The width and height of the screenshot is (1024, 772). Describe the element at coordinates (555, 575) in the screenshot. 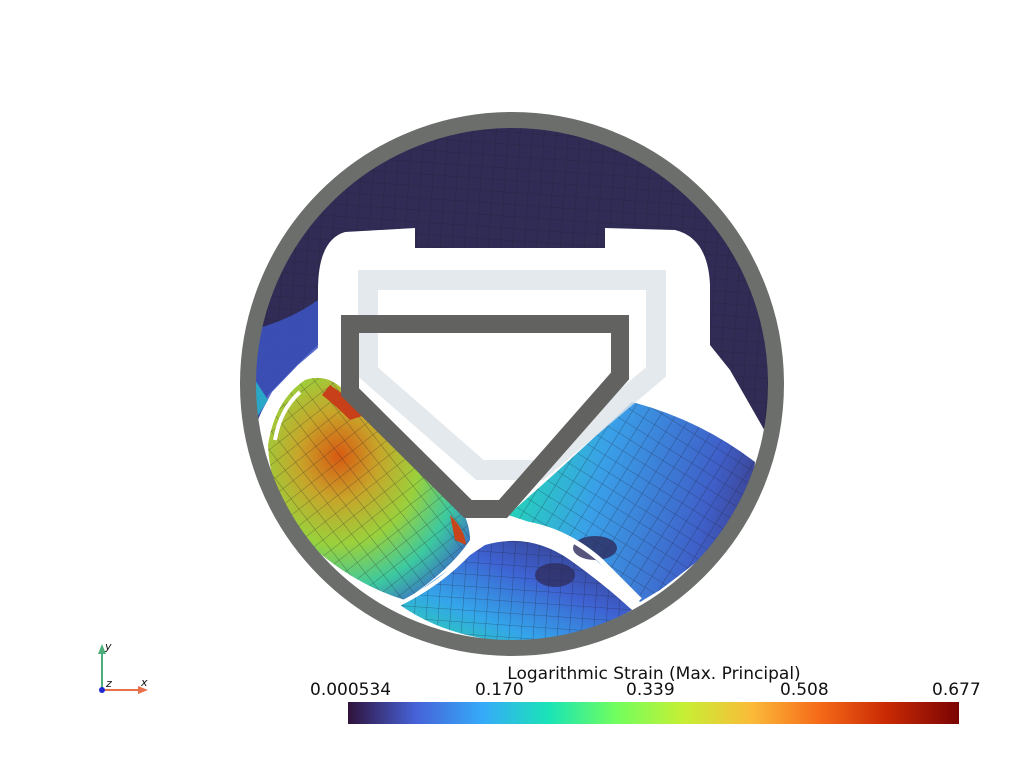

I see `bottom-lobe-low-zone` at that location.